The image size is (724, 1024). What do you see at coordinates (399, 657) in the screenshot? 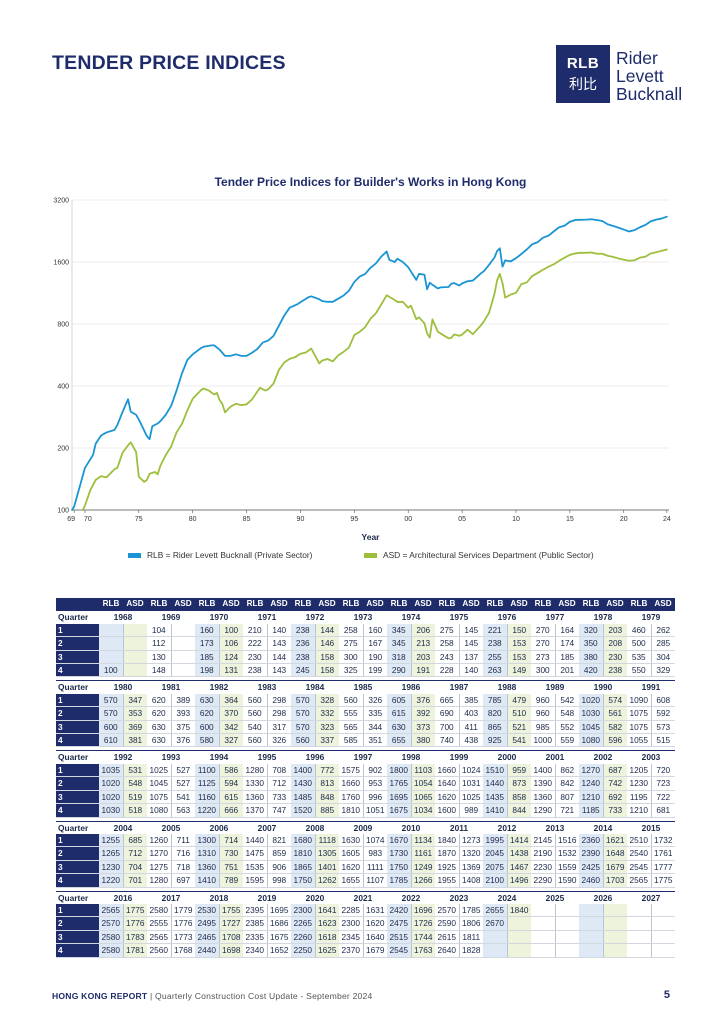
I see `rlb-value: 318` at bounding box center [399, 657].